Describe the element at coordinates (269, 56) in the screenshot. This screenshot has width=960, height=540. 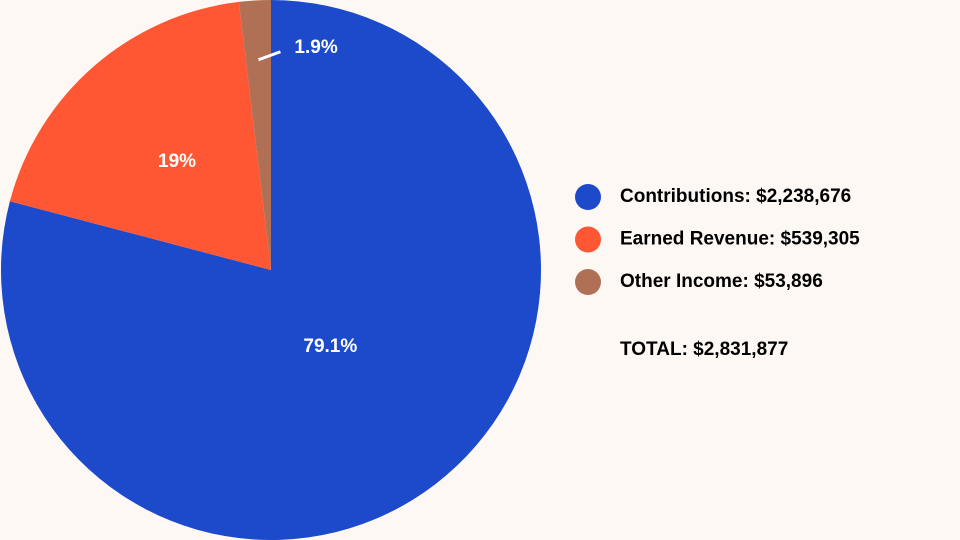
I see `leader-line` at that location.